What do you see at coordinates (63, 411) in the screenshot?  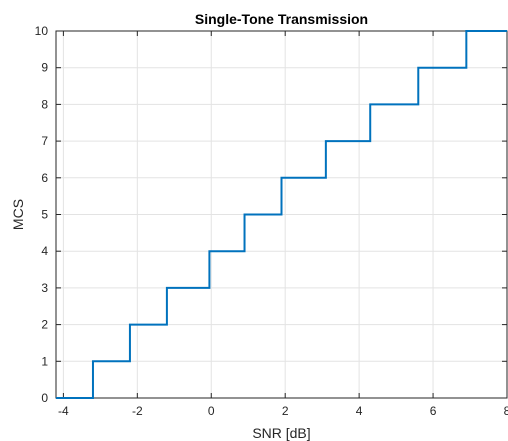 I see `x-tick-label: -4` at bounding box center [63, 411].